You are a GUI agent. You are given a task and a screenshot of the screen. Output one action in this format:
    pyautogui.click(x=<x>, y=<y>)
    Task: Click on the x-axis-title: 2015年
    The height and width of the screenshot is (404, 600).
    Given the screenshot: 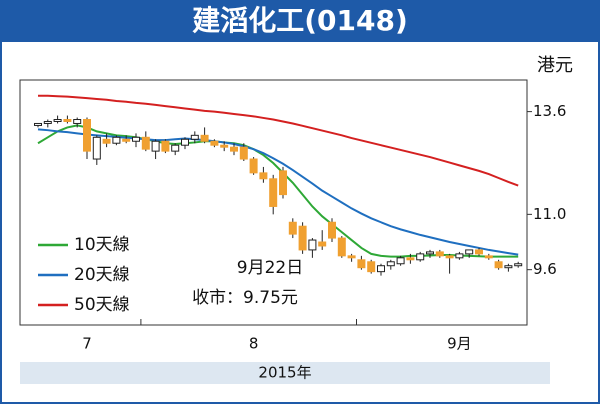 What is the action you would take?
    pyautogui.click(x=284, y=373)
    